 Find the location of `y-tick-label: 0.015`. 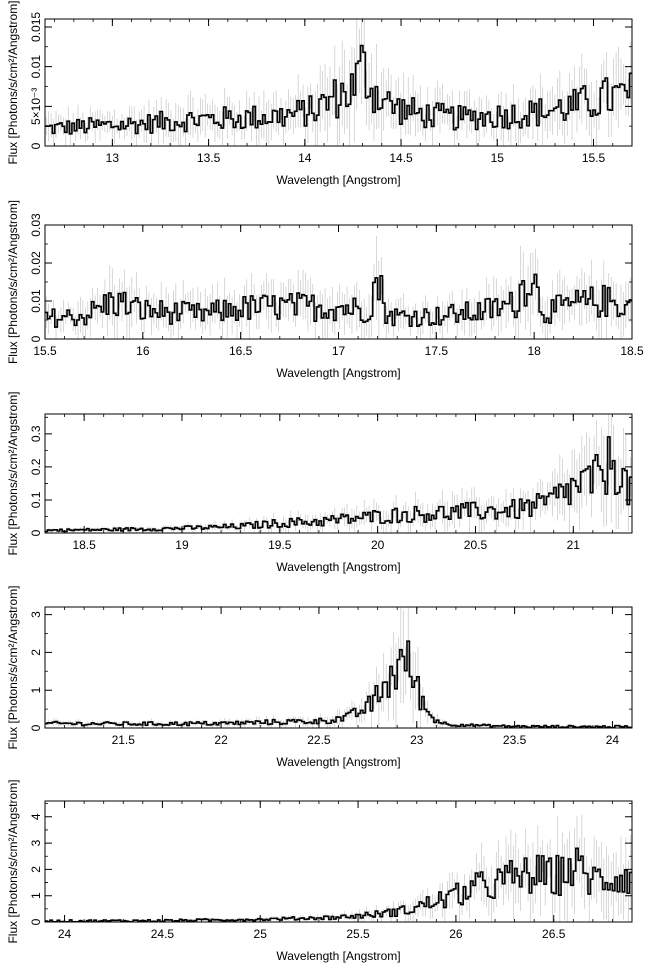

y-tick-label: 0.015 is located at coordinates (36, 27).